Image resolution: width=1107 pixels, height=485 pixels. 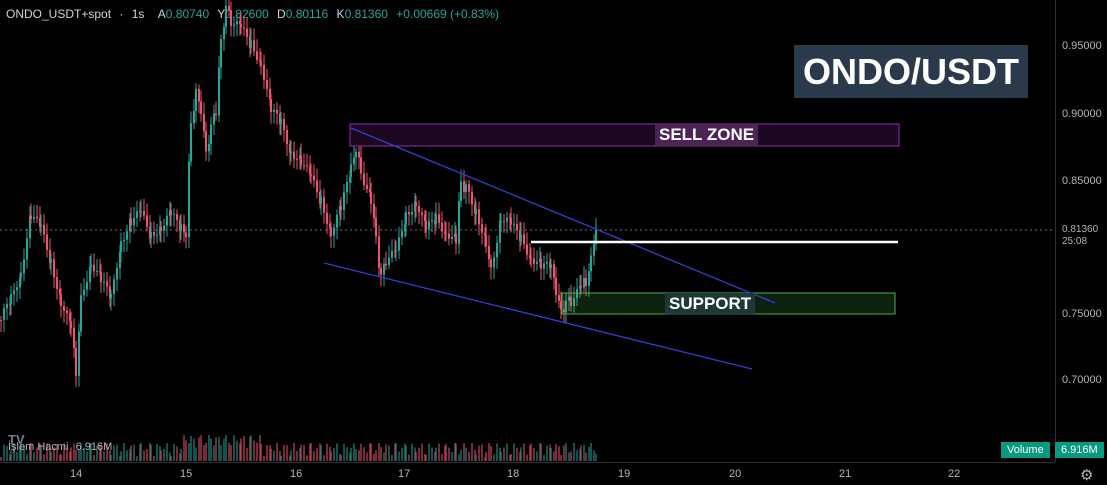 I want to click on price-tick: 0.75000, so click(x=1082, y=314).